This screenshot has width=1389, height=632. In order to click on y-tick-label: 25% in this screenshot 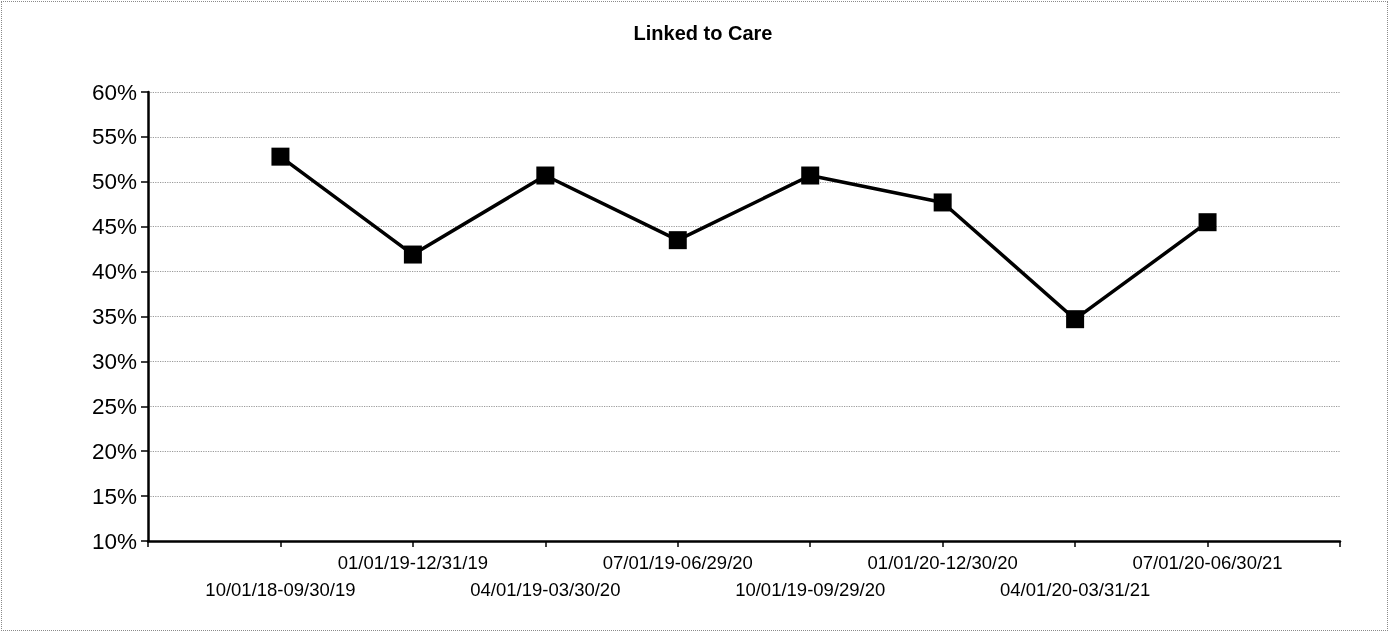, I will do `click(114, 406)`.